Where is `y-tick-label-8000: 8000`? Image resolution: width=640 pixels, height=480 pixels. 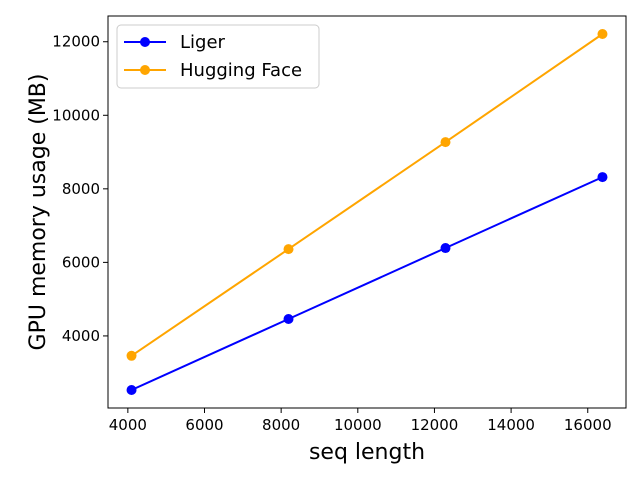
y-tick-label-8000: 8000 is located at coordinates (81, 189).